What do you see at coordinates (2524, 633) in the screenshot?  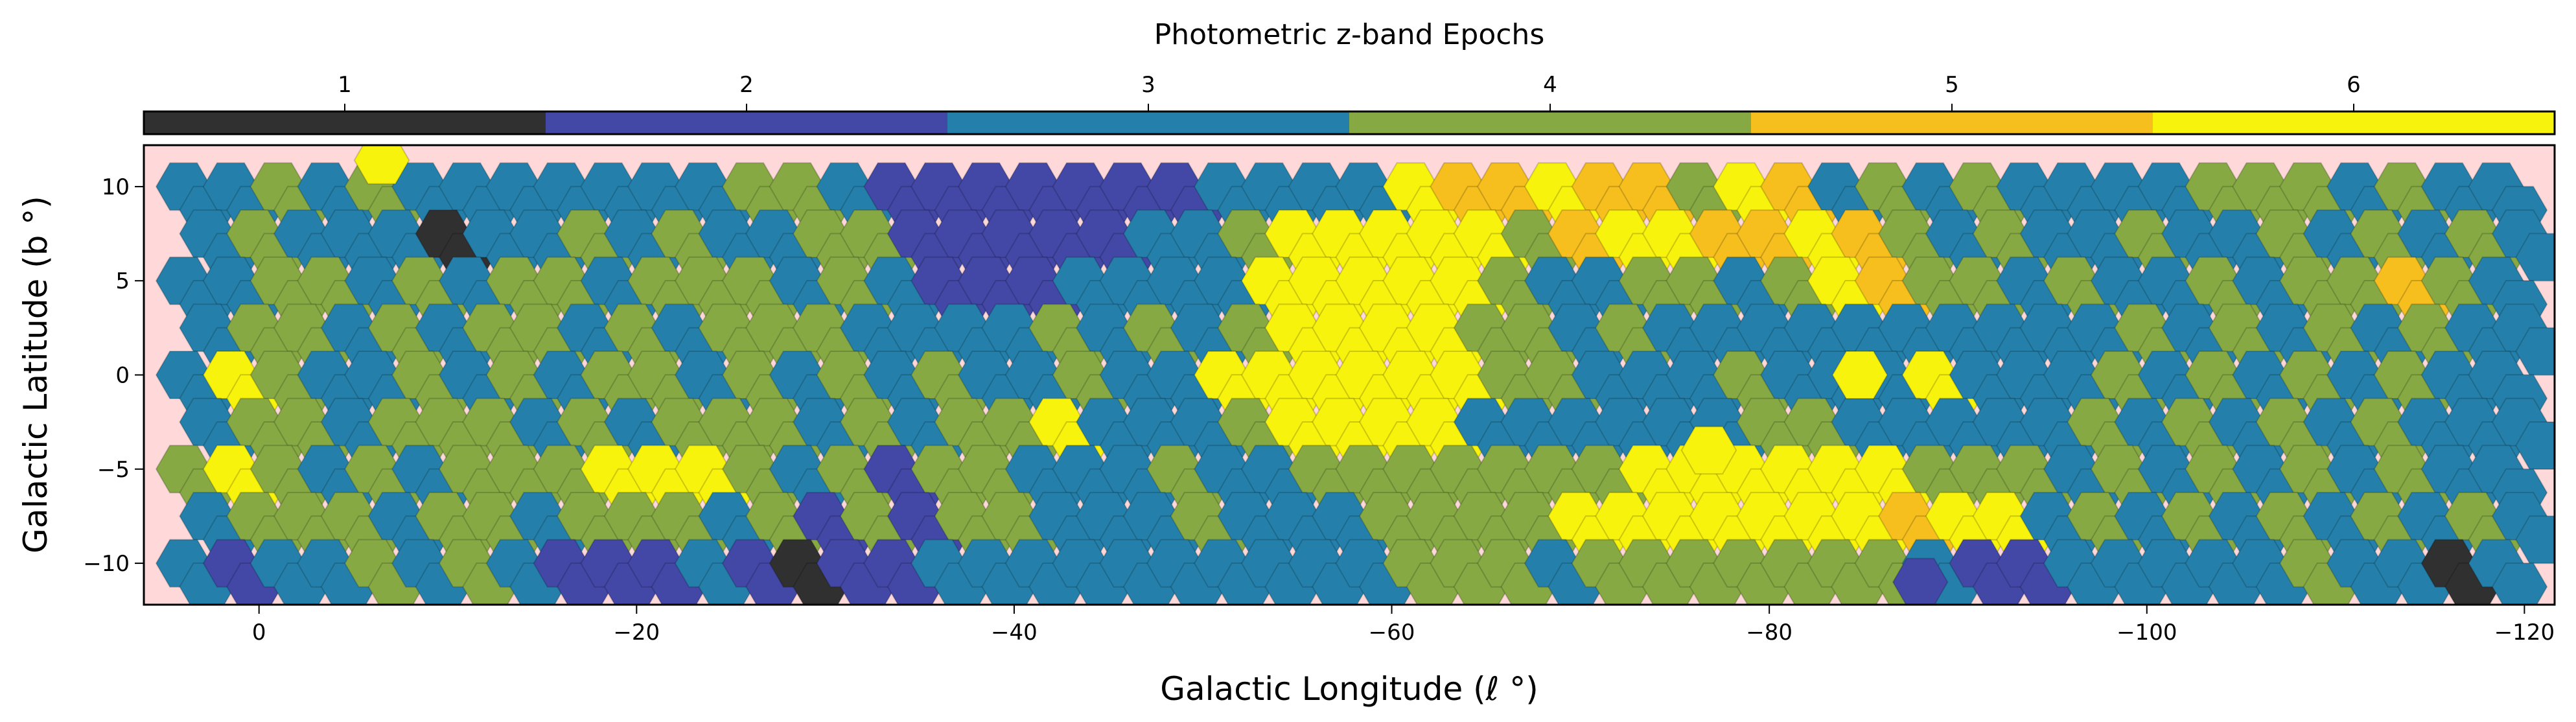 I see `x-tick-label: −120` at bounding box center [2524, 633].